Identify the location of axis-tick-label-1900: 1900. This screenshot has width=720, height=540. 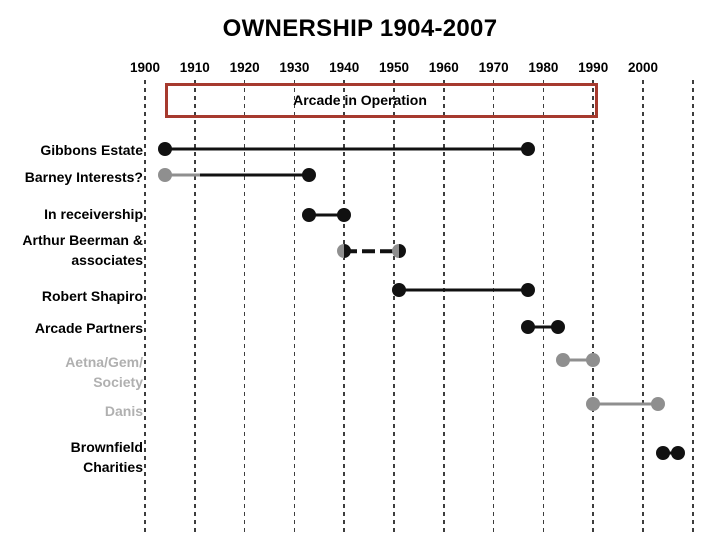
(145, 67).